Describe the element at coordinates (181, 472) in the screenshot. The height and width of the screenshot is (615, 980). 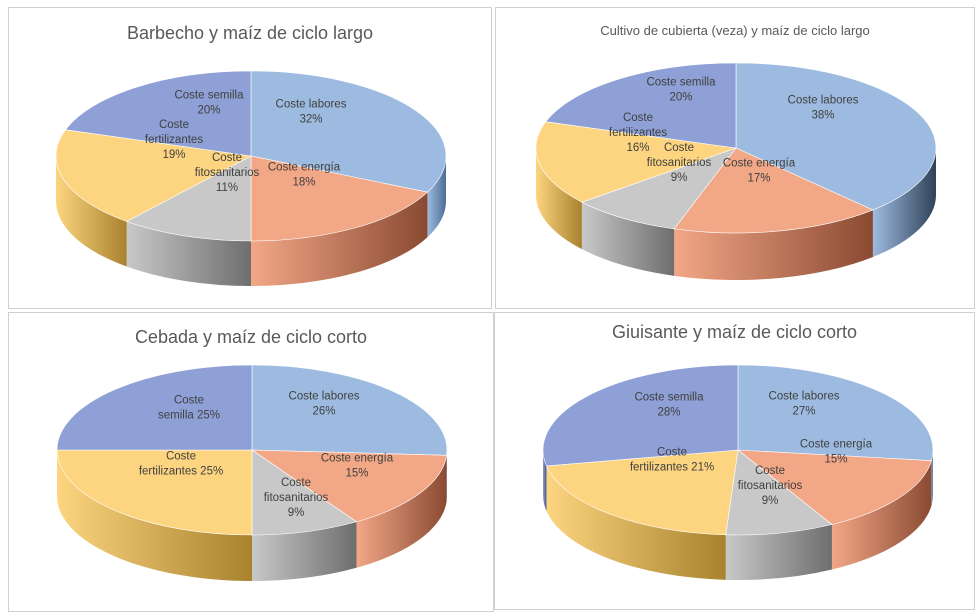
I see `slice-data-label-line: fertilizantes 25%` at that location.